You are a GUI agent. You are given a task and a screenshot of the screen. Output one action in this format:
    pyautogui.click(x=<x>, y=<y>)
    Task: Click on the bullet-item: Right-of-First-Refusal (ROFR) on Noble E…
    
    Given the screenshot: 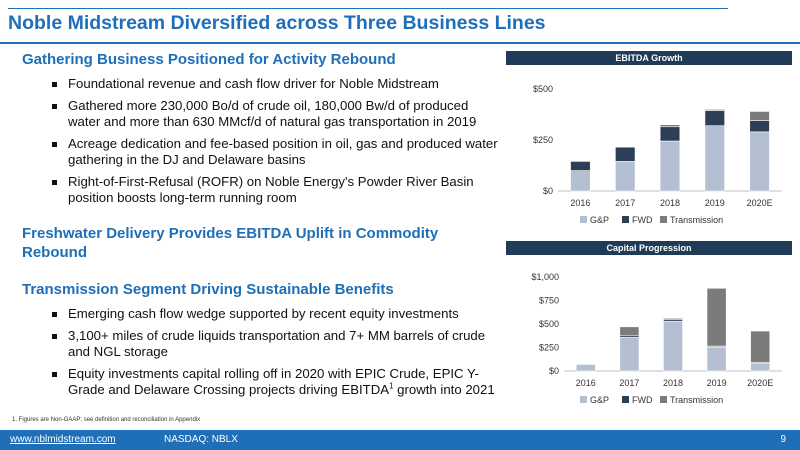 What is the action you would take?
    pyautogui.click(x=276, y=190)
    